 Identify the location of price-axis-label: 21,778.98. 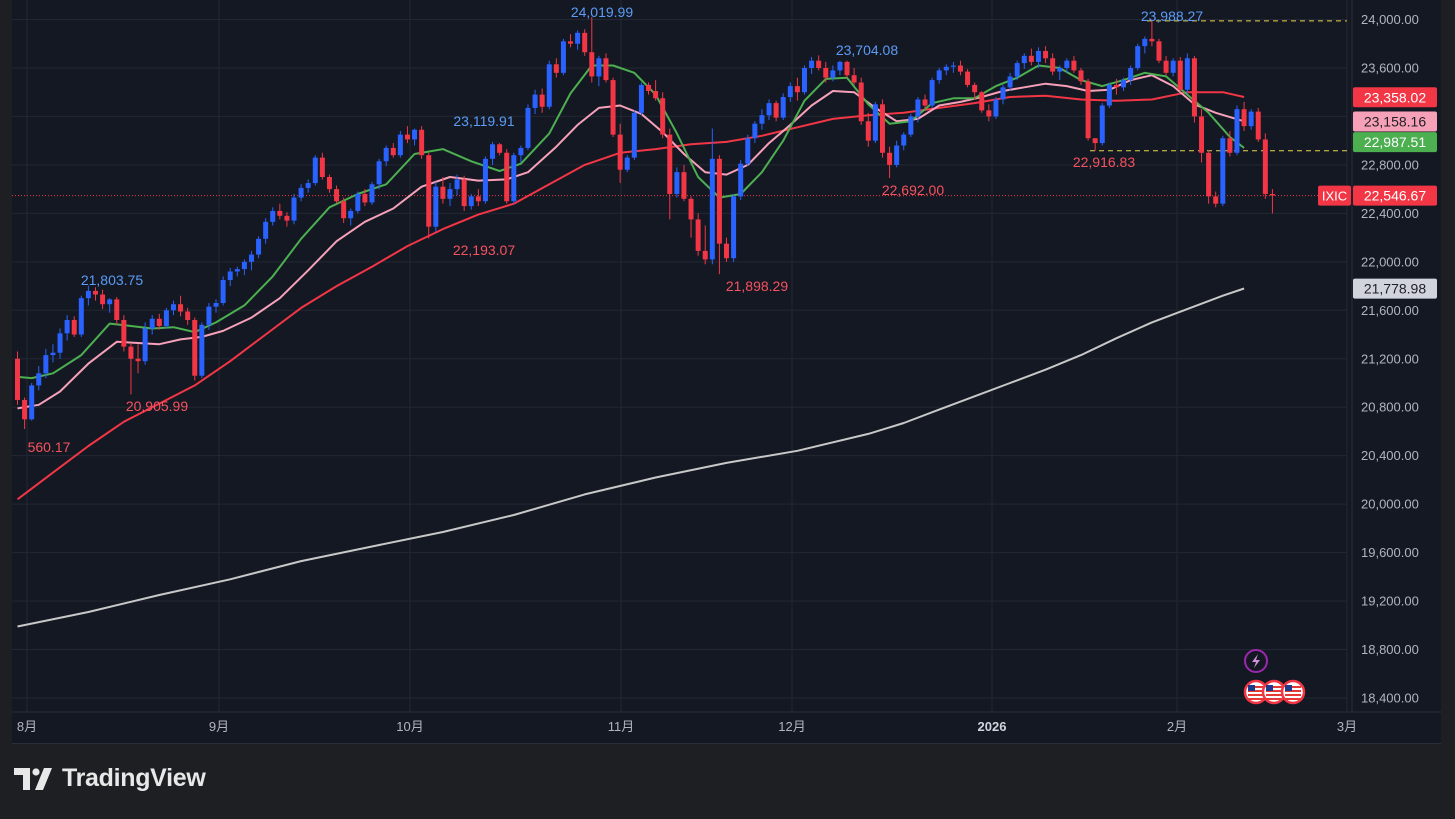
(1395, 288).